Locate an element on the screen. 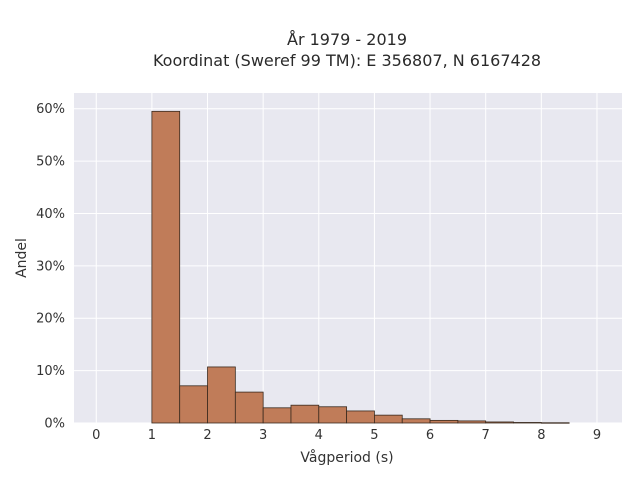 The height and width of the screenshot is (480, 640). y-tick-label-6: 60% is located at coordinates (50, 109).